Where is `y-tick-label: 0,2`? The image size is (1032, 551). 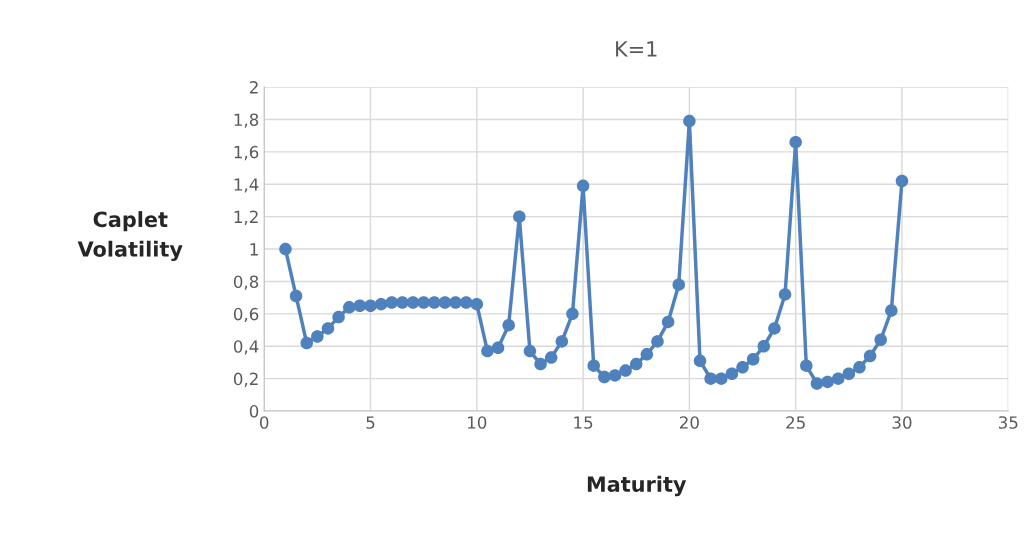
y-tick-label: 0,2 is located at coordinates (245, 379).